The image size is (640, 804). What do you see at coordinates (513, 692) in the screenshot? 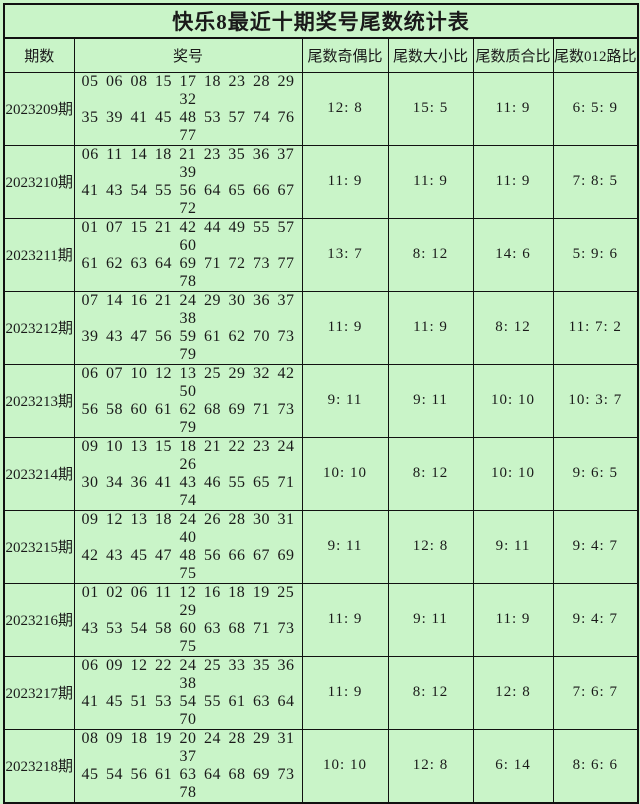
I see `prime-composite-ratio-cell: 12: 8` at bounding box center [513, 692].